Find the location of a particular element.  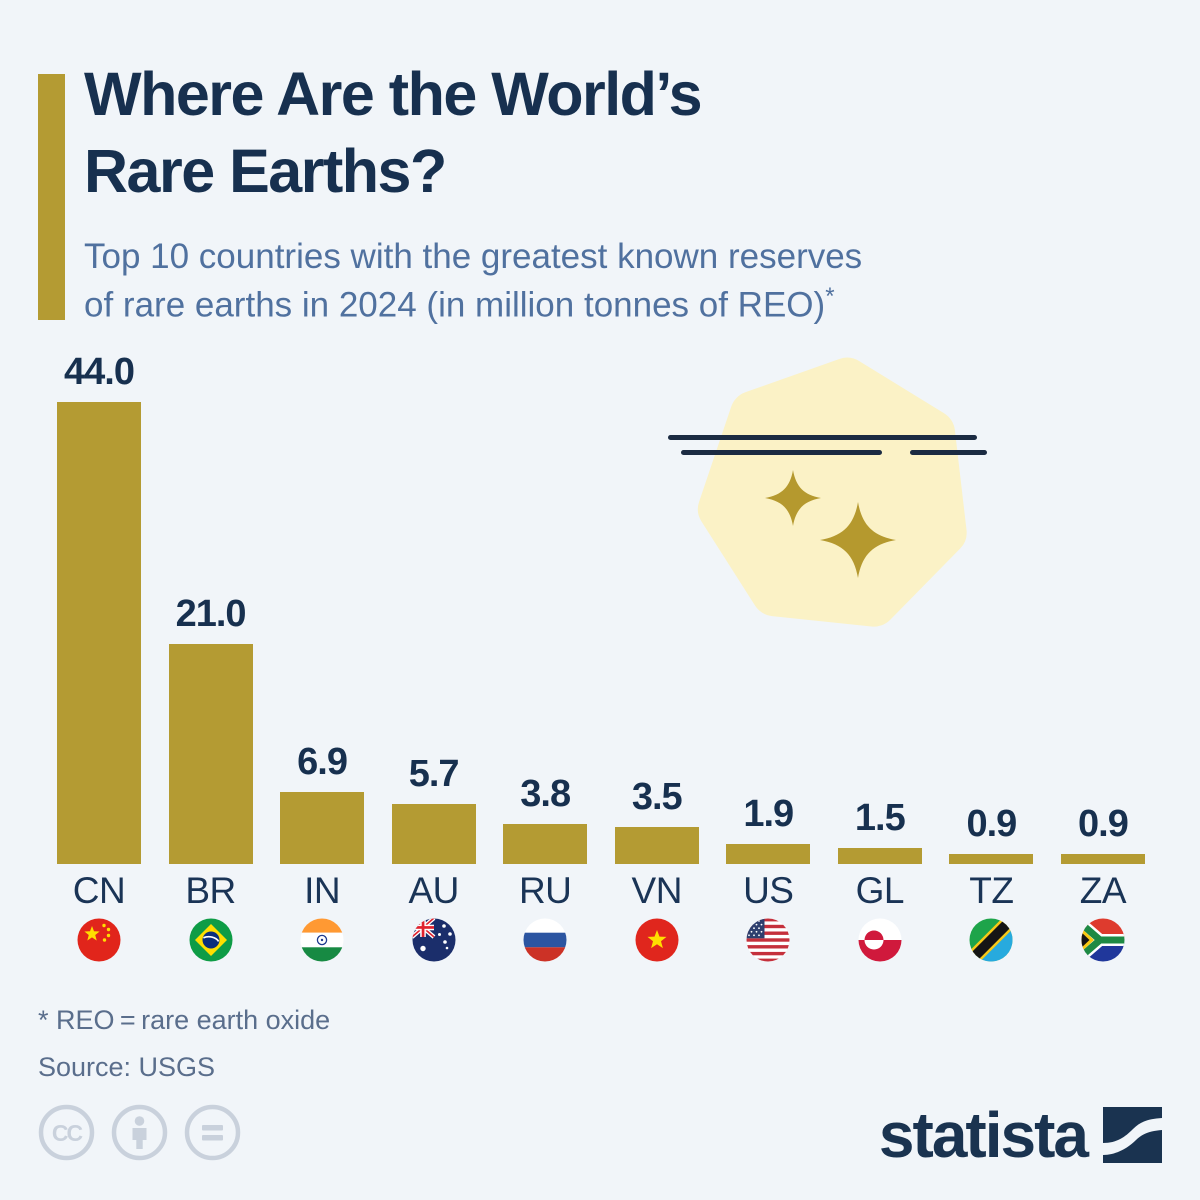

bar-ru is located at coordinates (545, 844).